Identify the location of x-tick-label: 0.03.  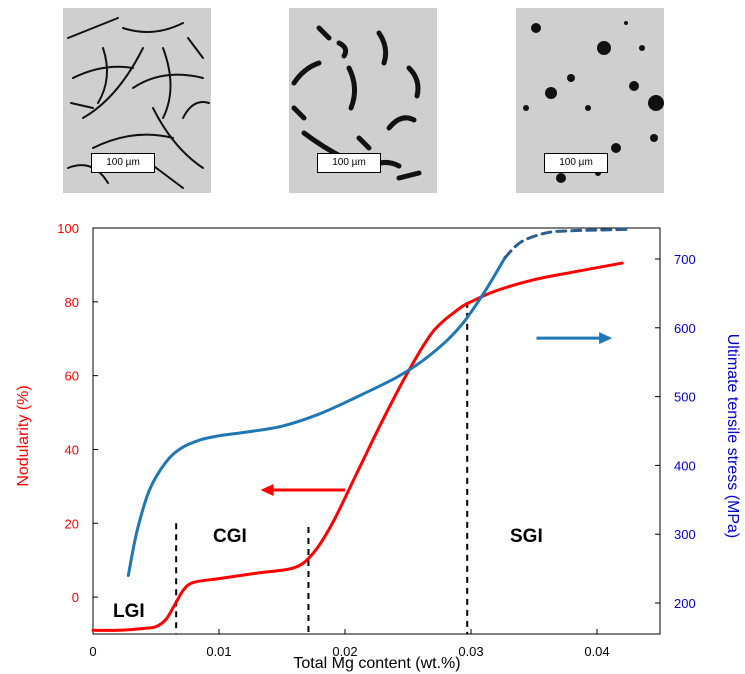
(470, 651).